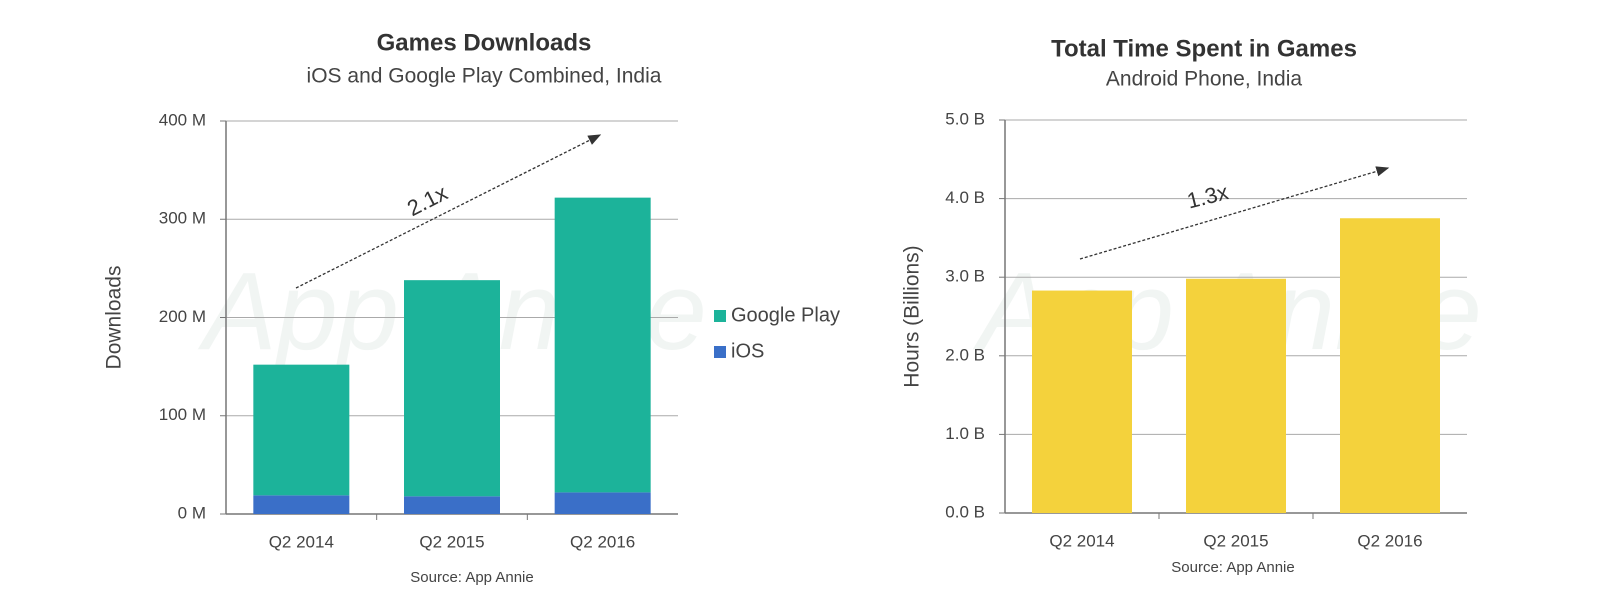  I want to click on y-tick-label: 0.0 B, so click(965, 511).